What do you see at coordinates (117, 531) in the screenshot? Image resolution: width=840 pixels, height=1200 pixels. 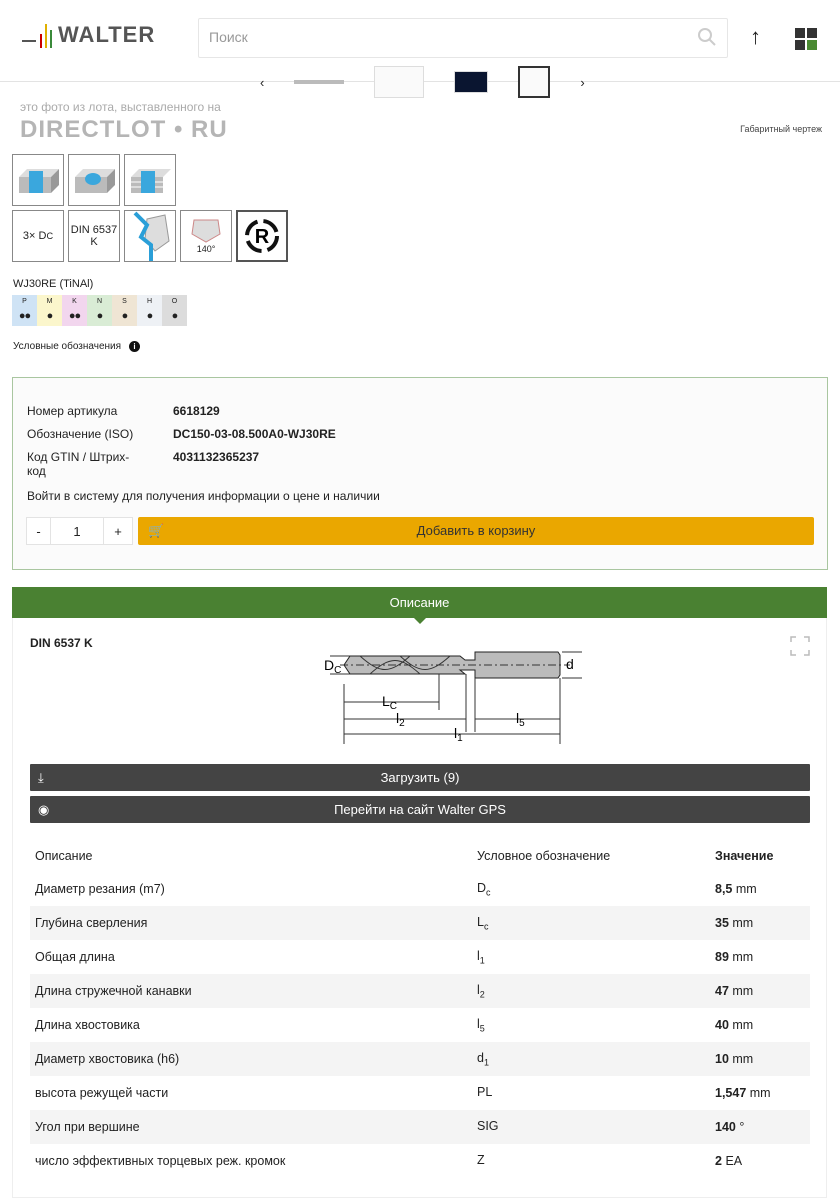 I see `qty-plus-button: +` at bounding box center [117, 531].